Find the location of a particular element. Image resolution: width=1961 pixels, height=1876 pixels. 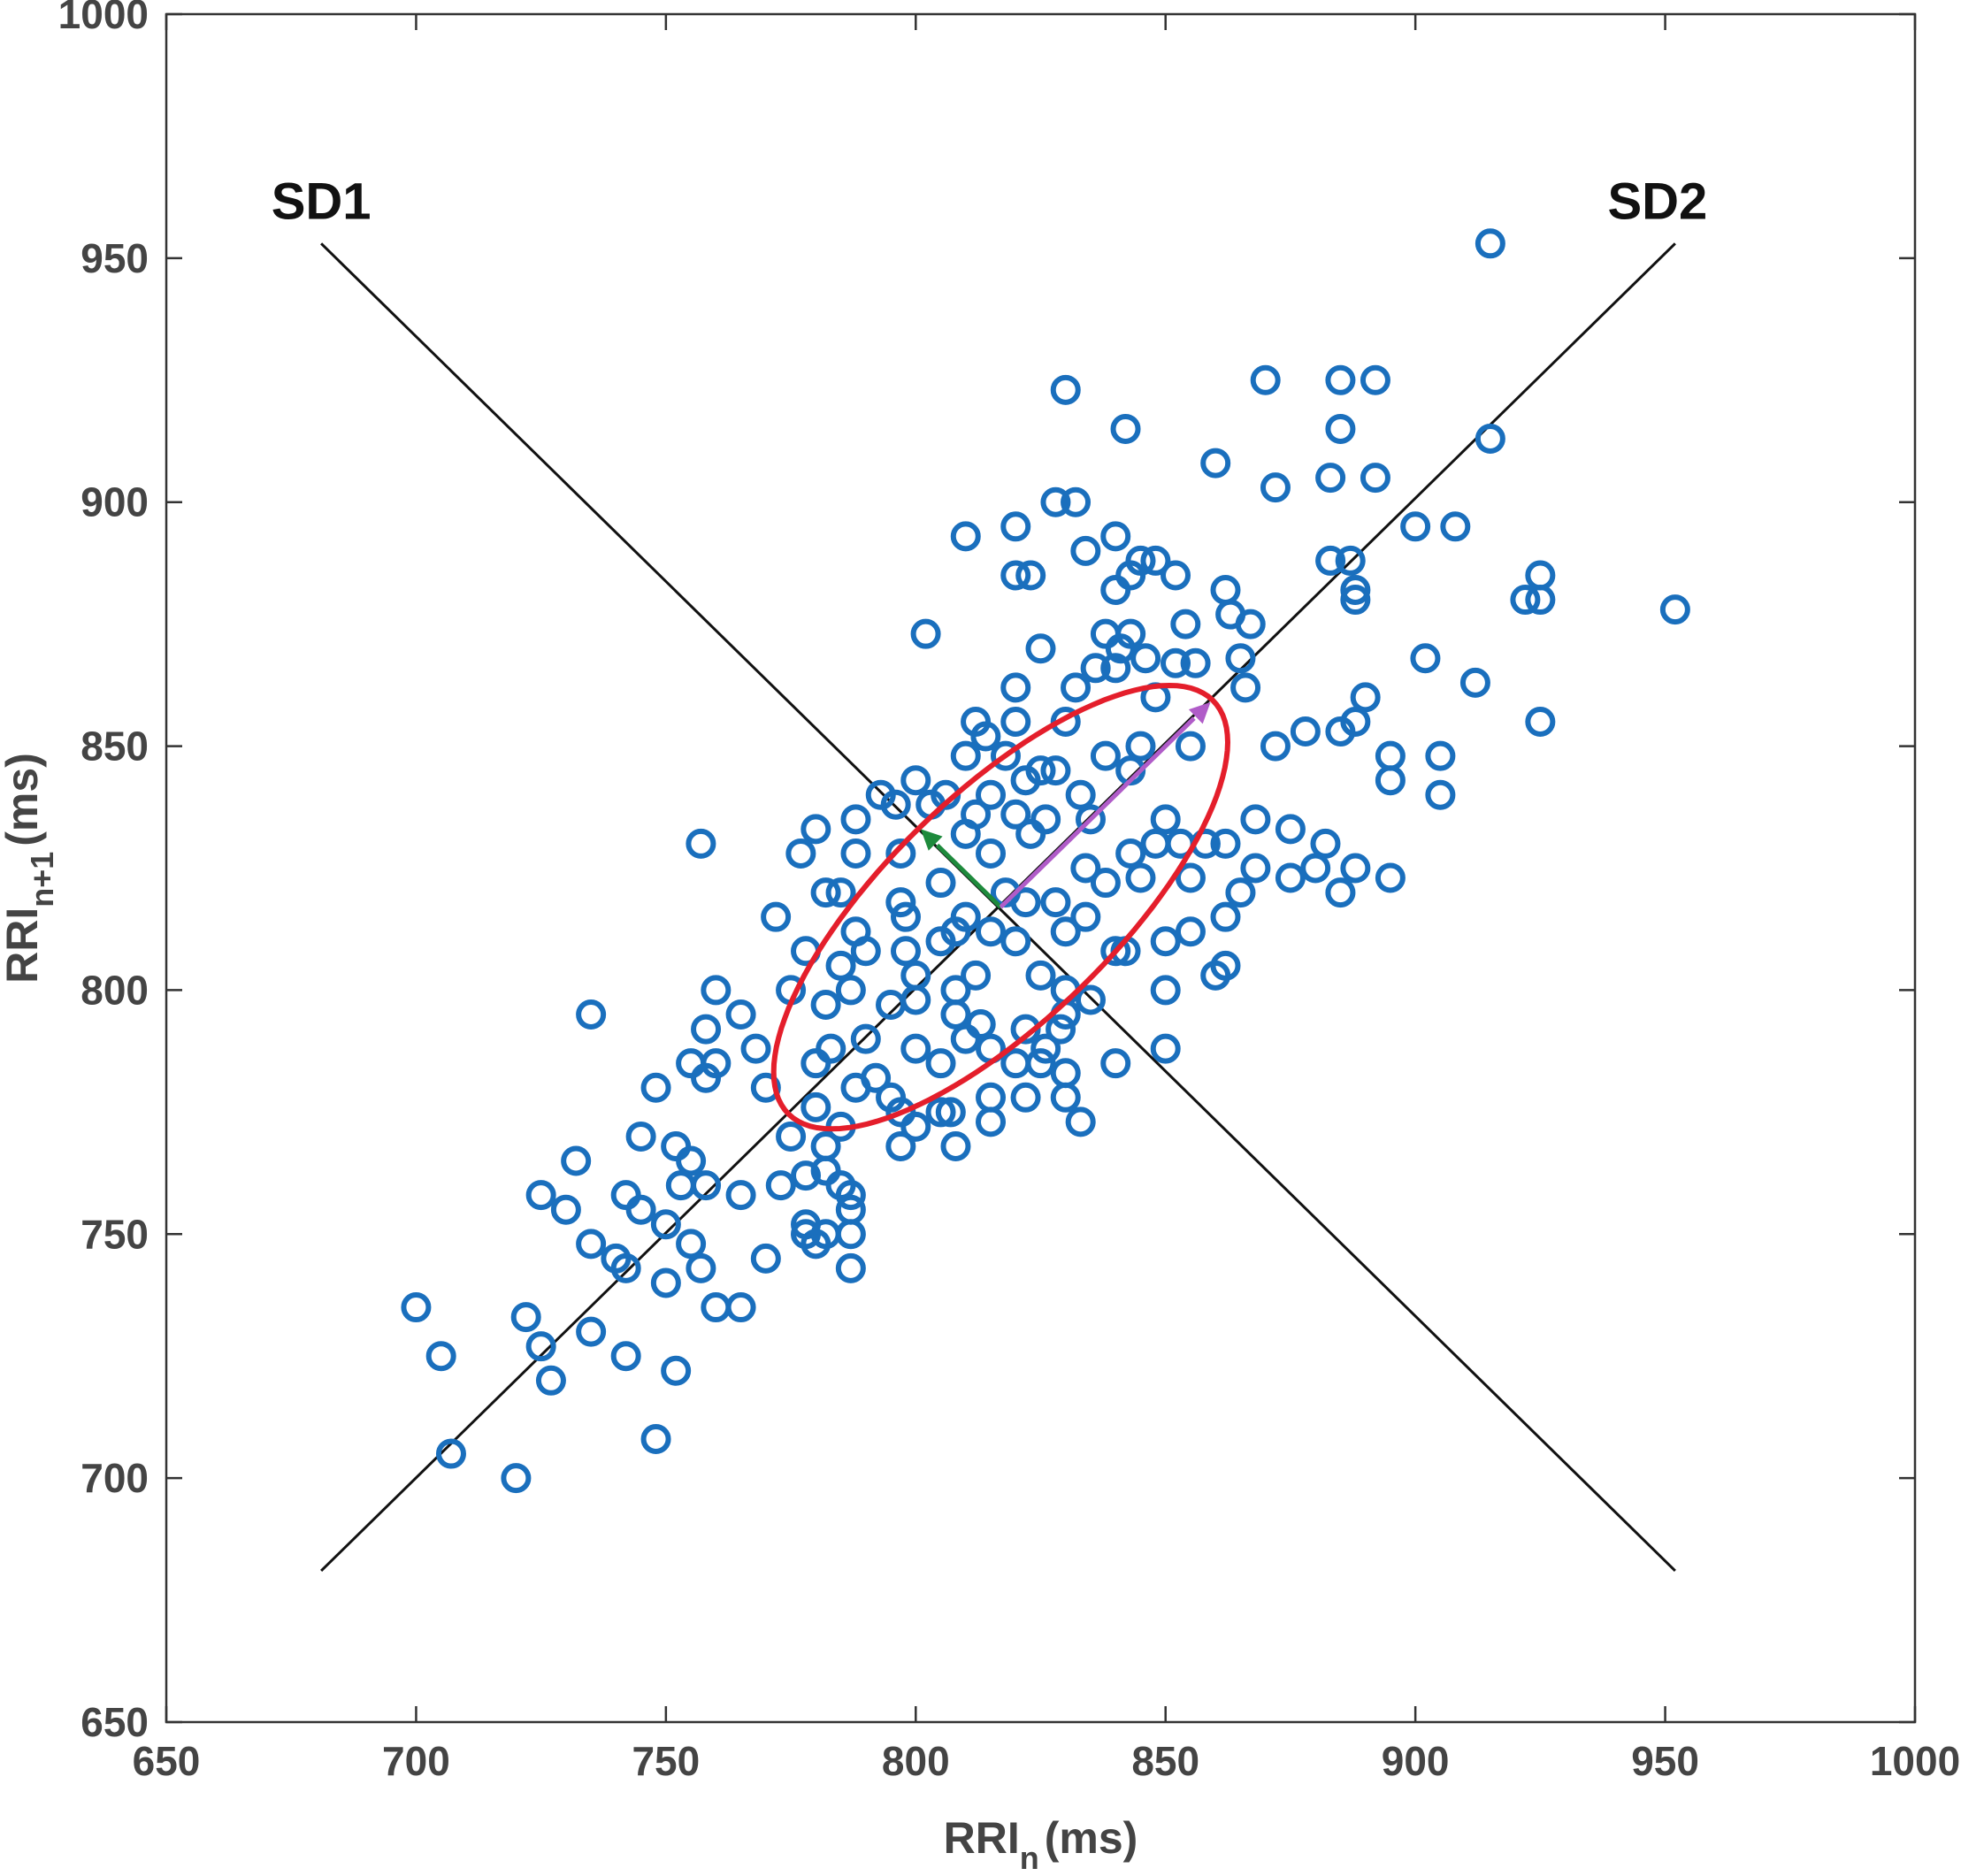

sd2-arrow-shaft is located at coordinates (1097, 813).